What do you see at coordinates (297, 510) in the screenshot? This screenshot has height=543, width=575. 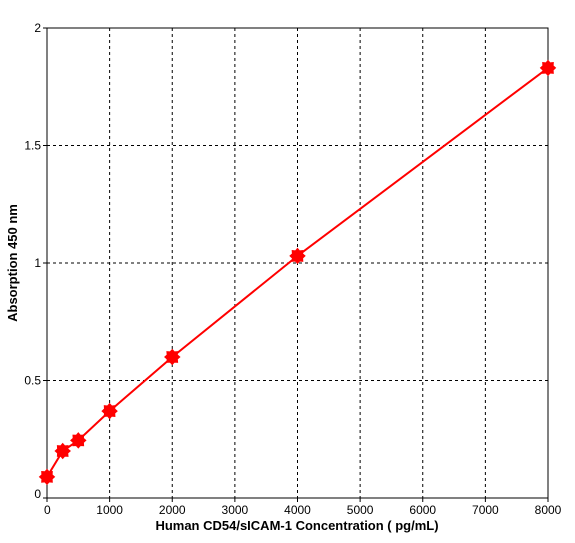 I see `x-tick-label: 4000` at bounding box center [297, 510].